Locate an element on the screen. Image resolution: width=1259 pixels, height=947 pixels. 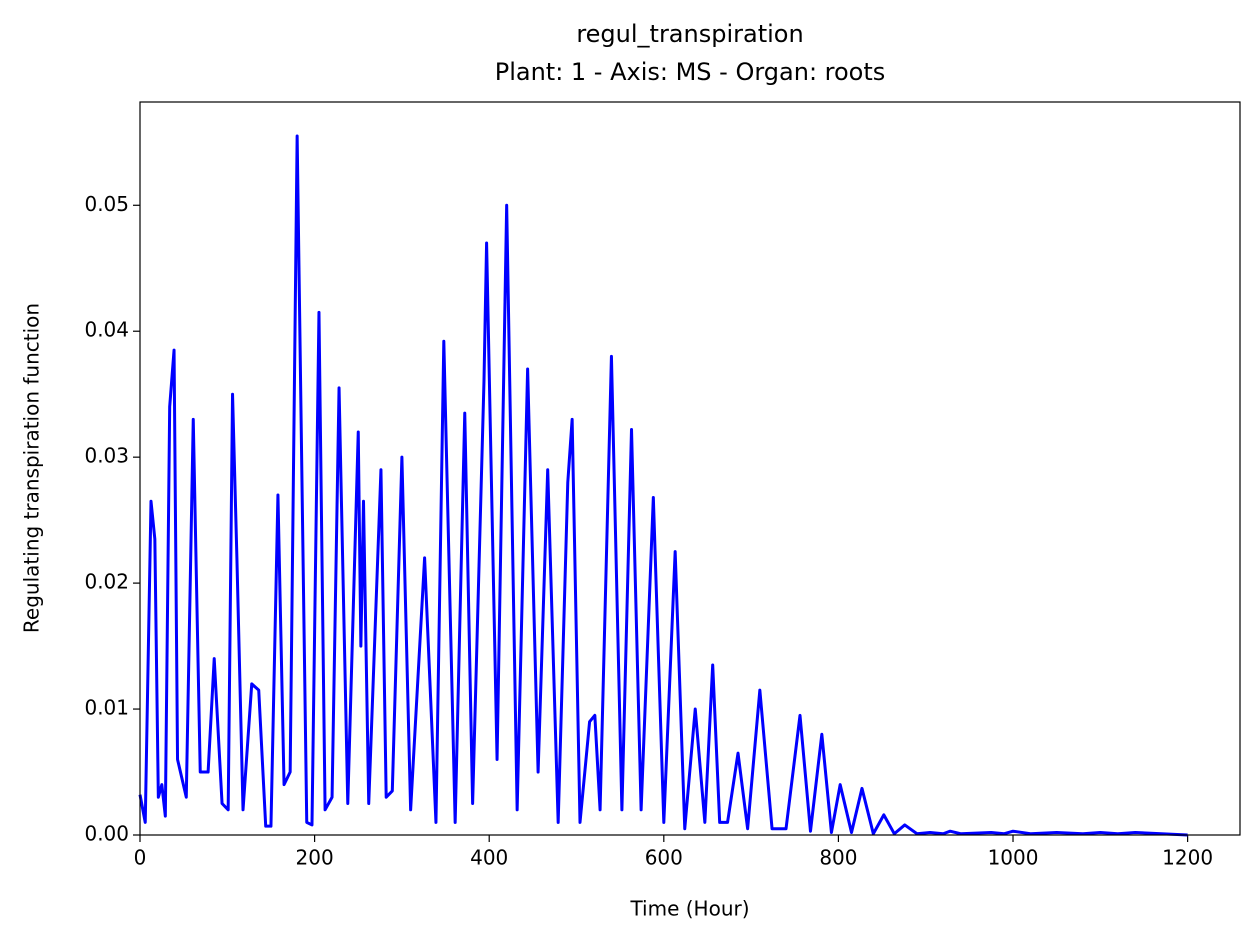
y-axis-label: Regulating transpiration function is located at coordinates (32, 468).